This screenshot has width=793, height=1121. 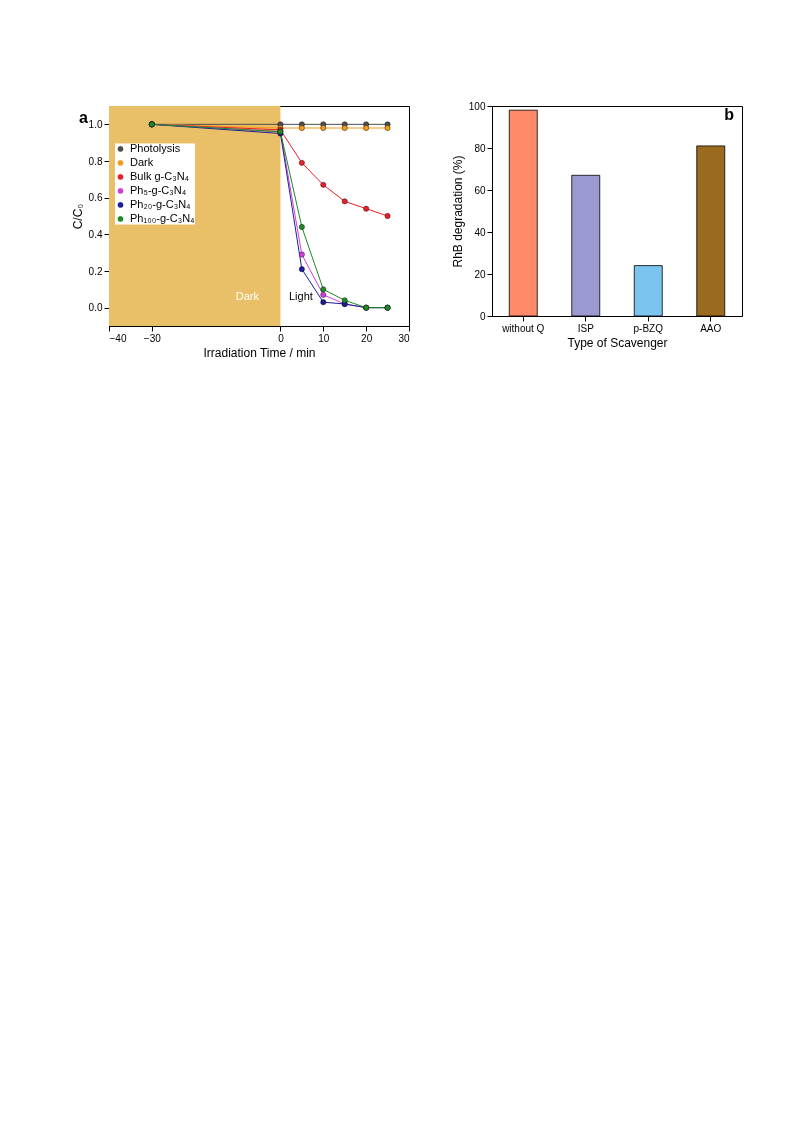 What do you see at coordinates (152, 338) in the screenshot?
I see `x-tick-label: −30` at bounding box center [152, 338].